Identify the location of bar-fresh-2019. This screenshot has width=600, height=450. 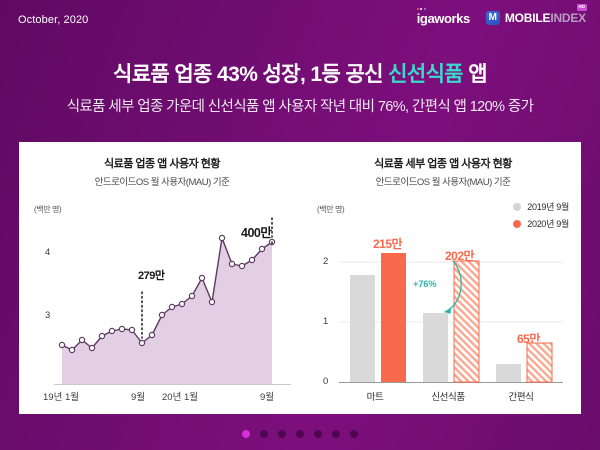
(435, 347).